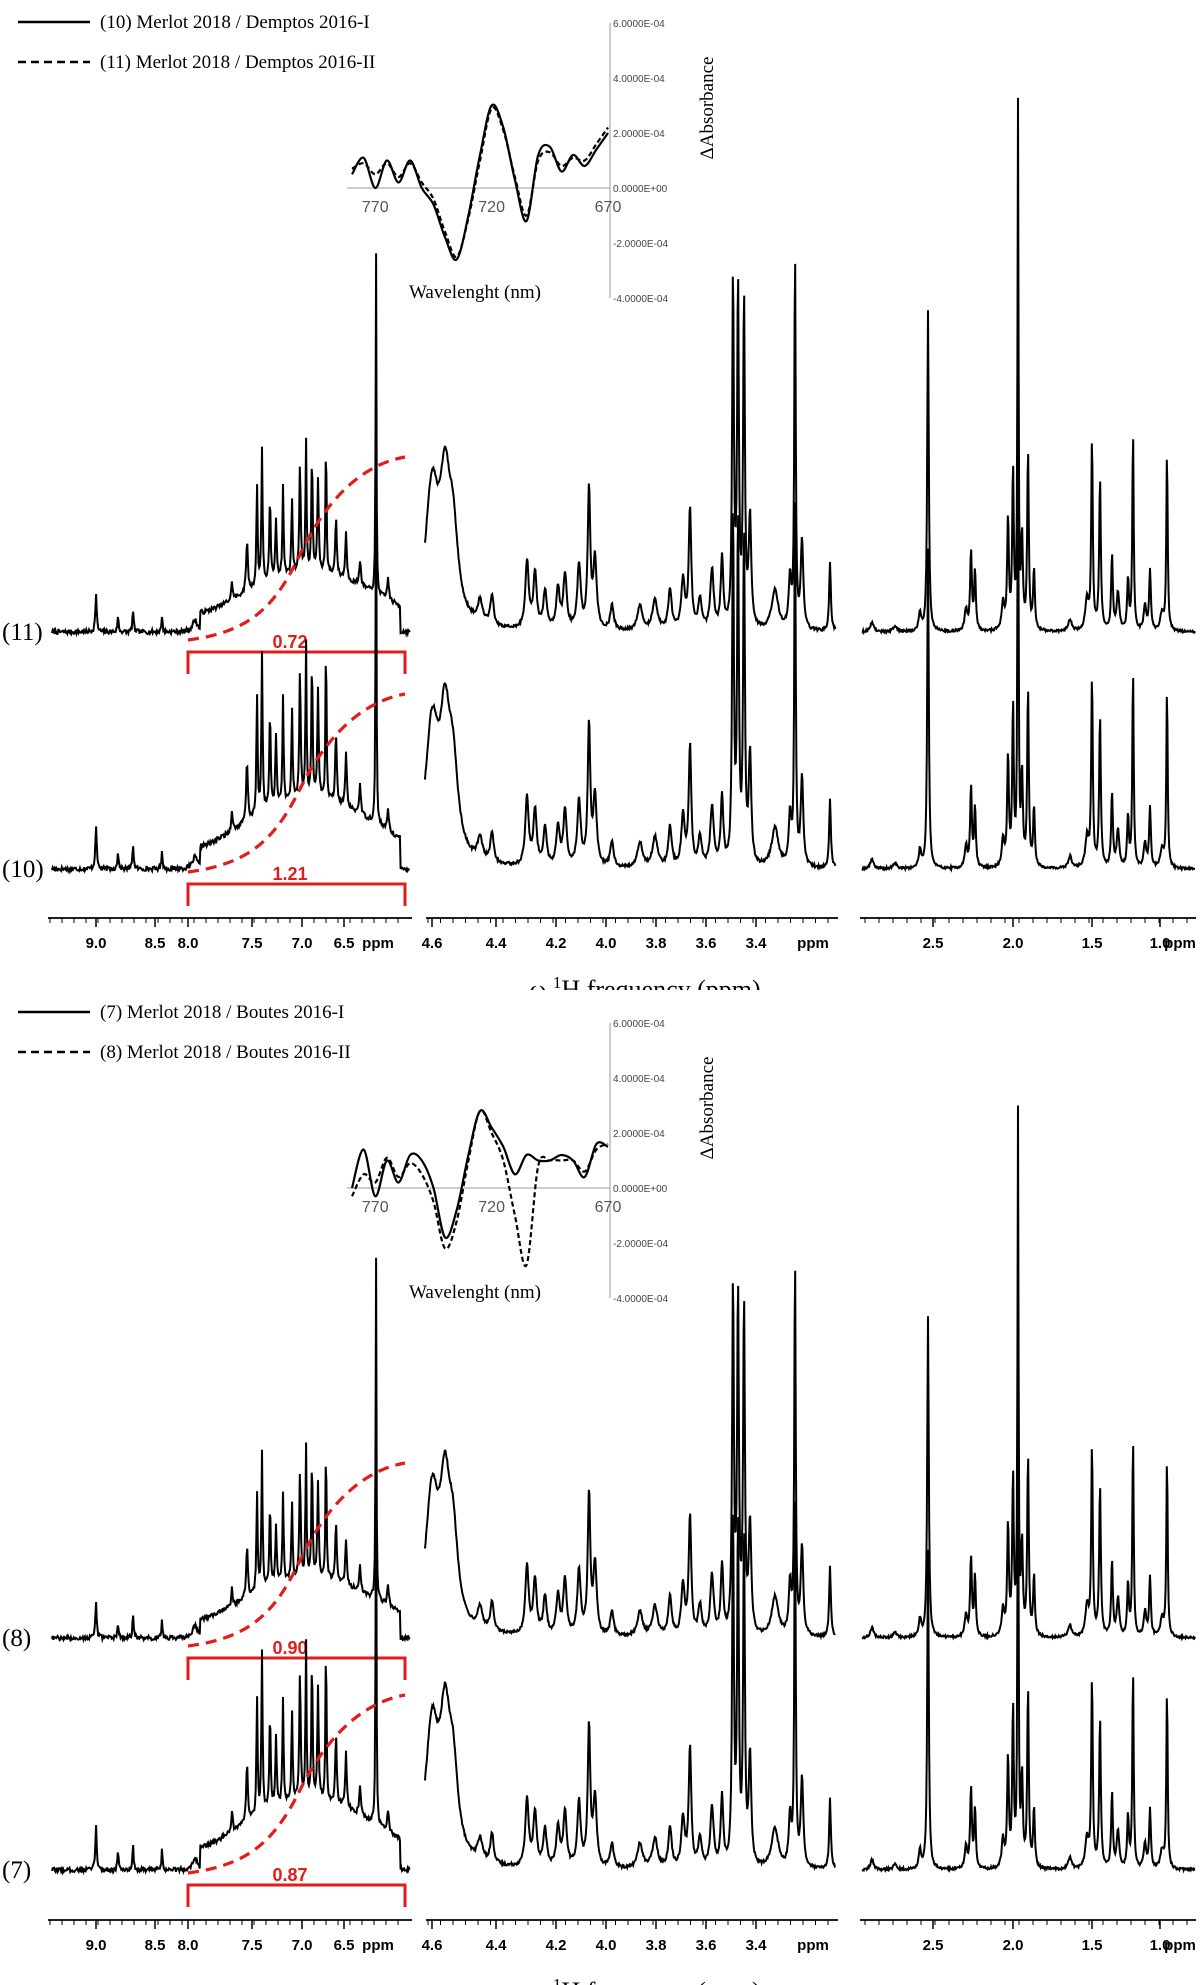 The image size is (1200, 1985). I want to click on integral-value: 0.72, so click(289, 642).